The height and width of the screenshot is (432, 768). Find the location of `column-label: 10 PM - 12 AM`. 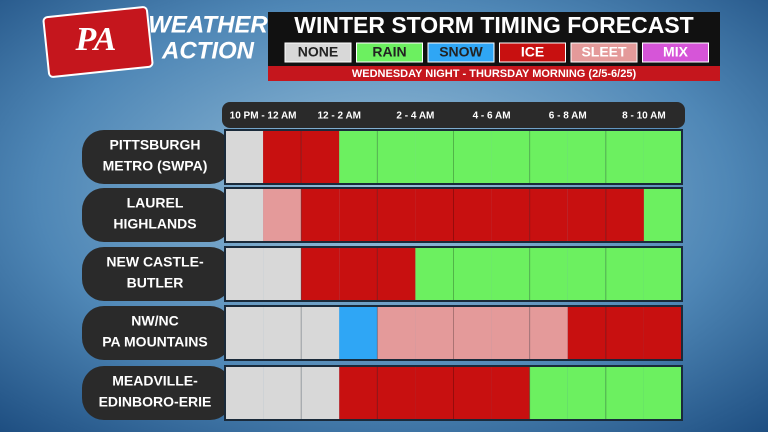

column-label: 10 PM - 12 AM is located at coordinates (263, 116).